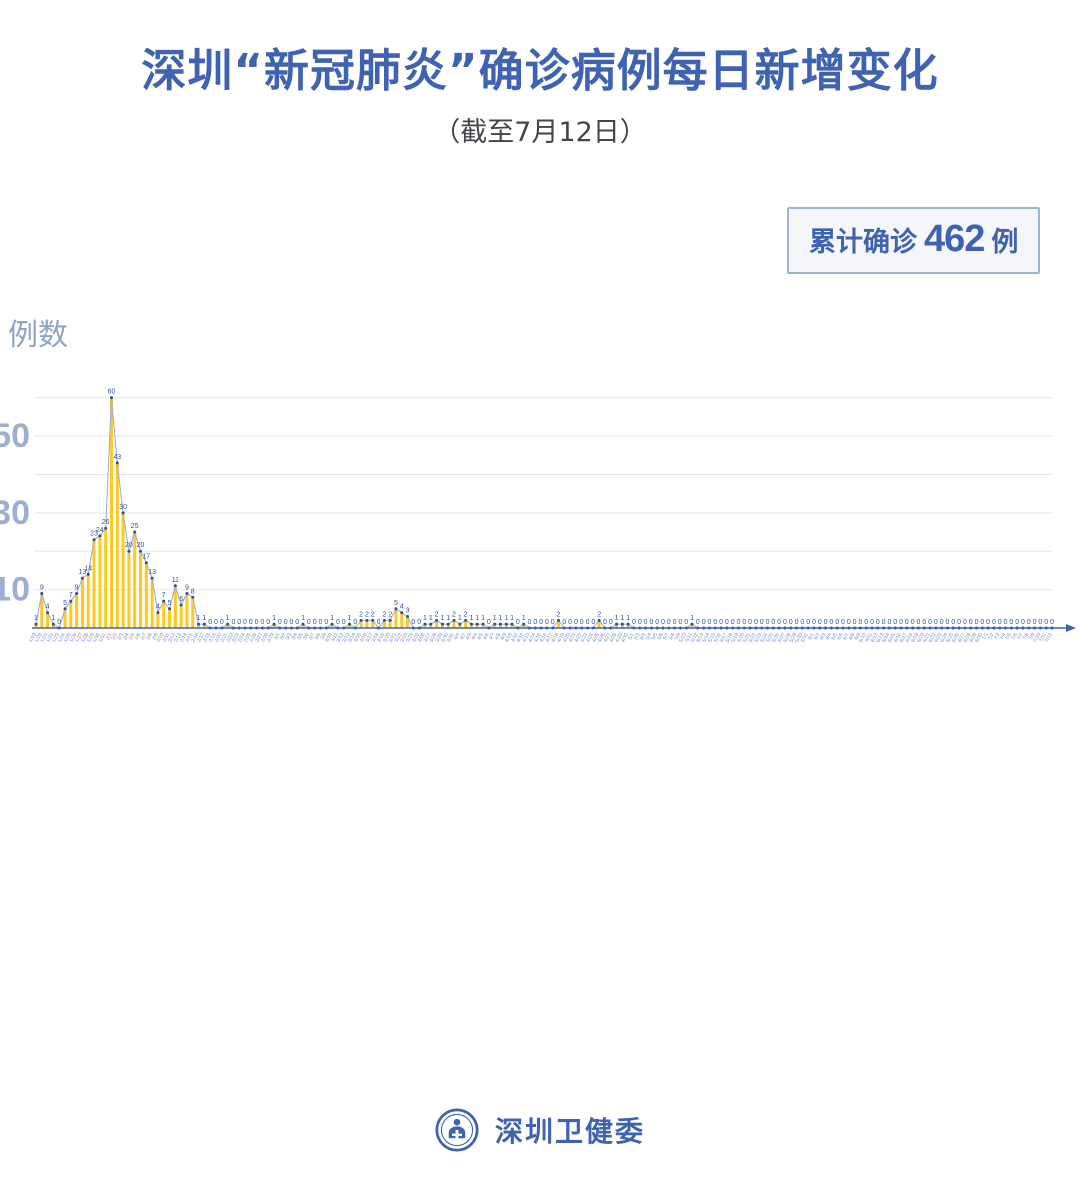 The width and height of the screenshot is (1080, 1184). I want to click on x-axis-tick-label: 2/15, so click(190, 638).